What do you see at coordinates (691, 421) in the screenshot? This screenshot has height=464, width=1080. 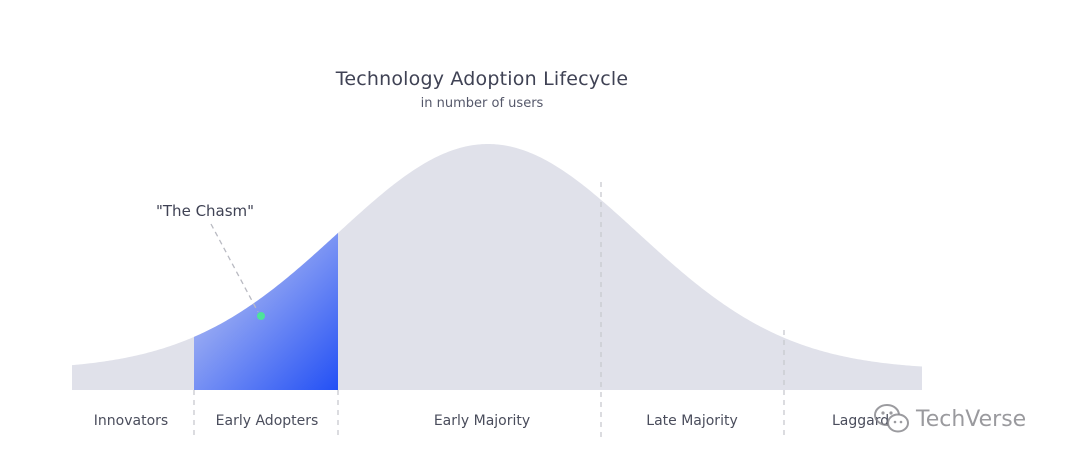 I see `segment-label-late-majority: Late Majority` at bounding box center [691, 421].